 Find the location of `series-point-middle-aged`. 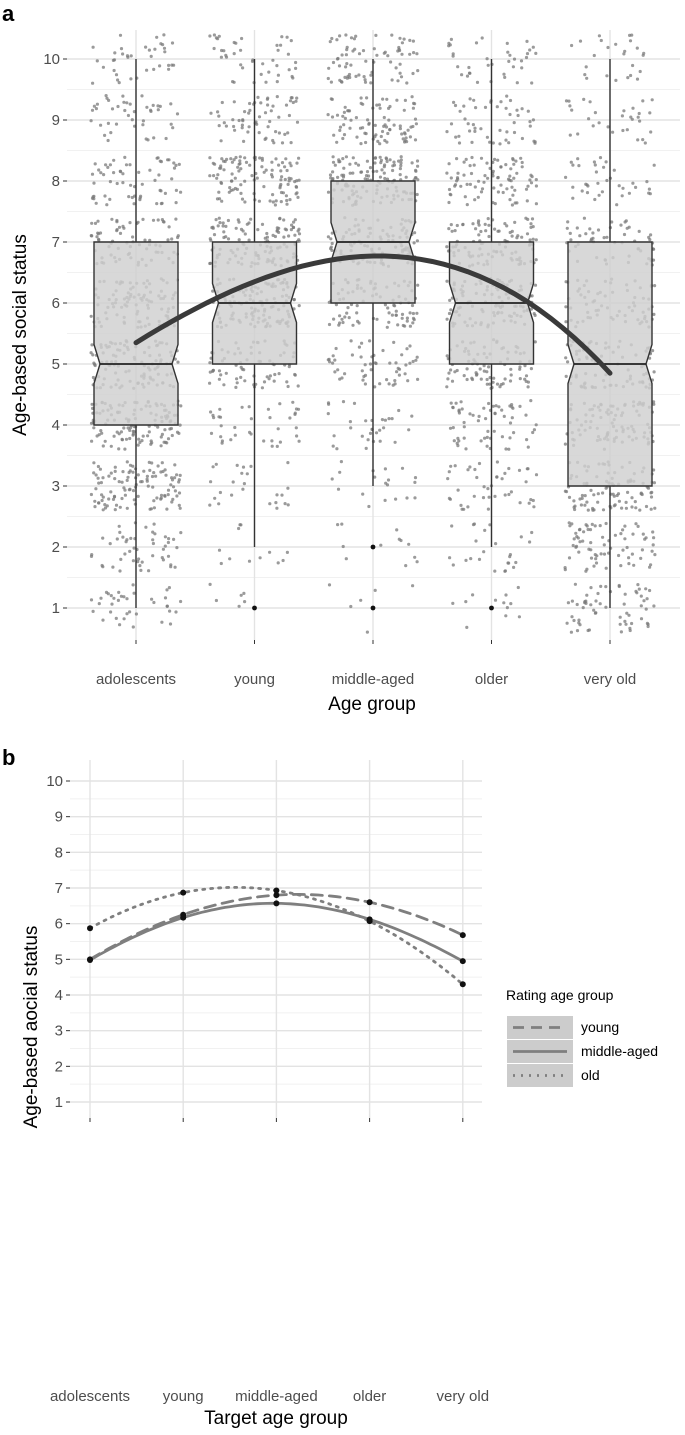

series-point-middle-aged is located at coordinates (183, 917).